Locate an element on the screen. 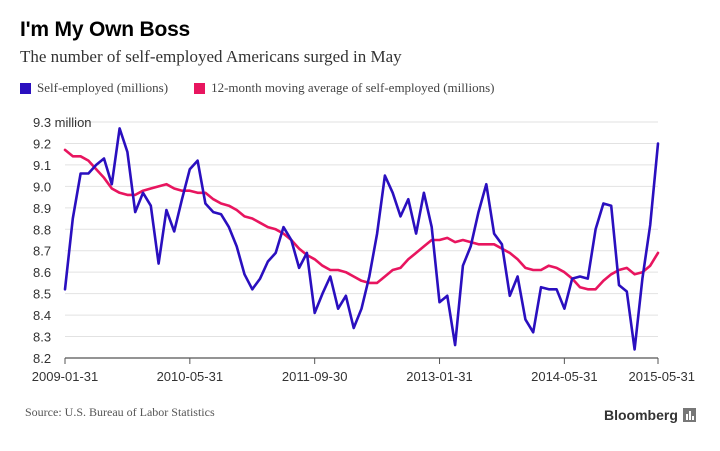  x-tick-label-3: 2013-01-31 is located at coordinates (439, 376).